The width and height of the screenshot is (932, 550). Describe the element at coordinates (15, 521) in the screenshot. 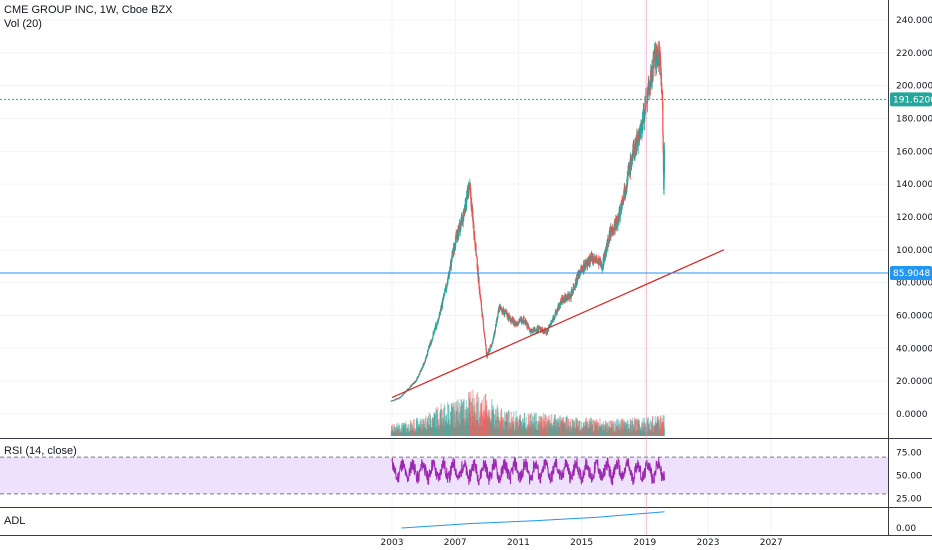

I see `adl-legend: ADL` at that location.